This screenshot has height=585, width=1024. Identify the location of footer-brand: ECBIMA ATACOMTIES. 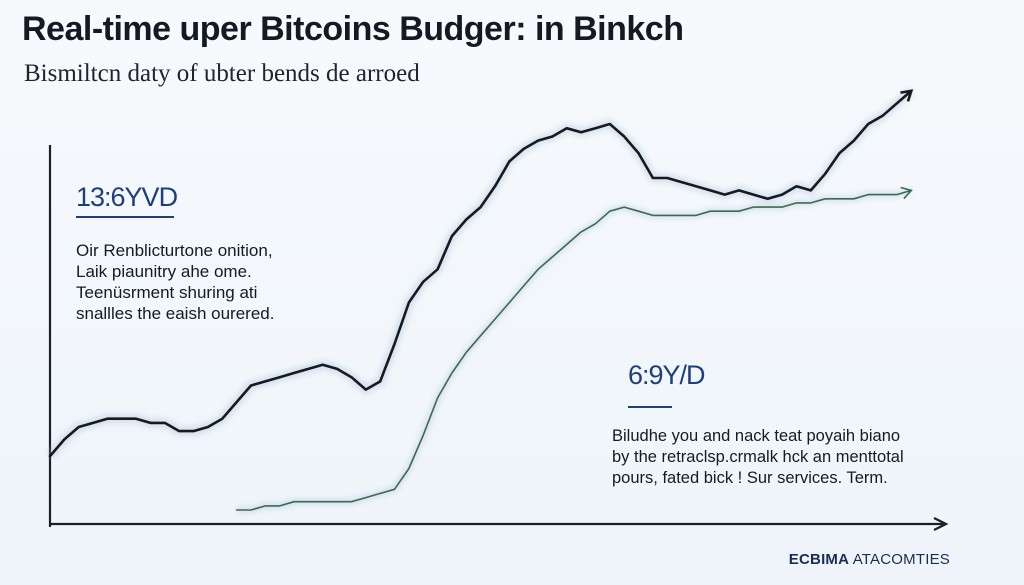
(869, 559).